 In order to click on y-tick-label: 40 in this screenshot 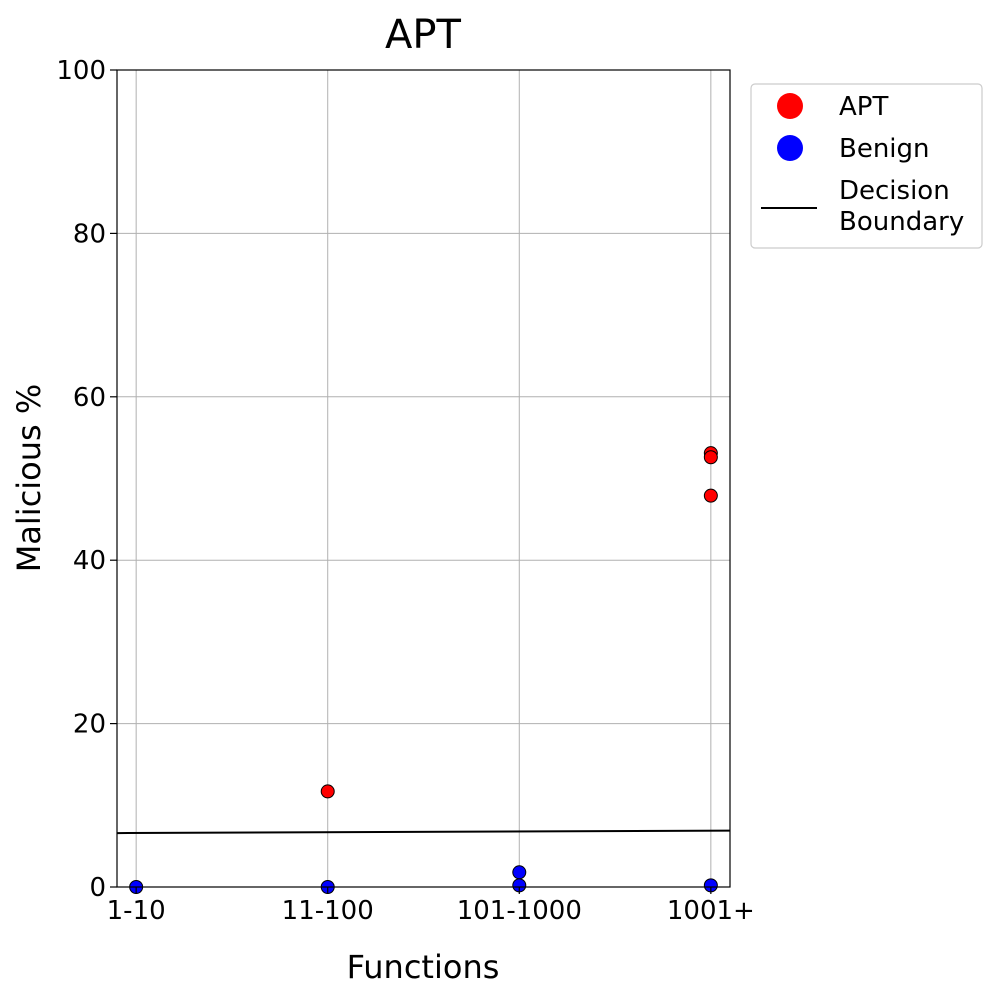, I will do `click(89, 561)`.